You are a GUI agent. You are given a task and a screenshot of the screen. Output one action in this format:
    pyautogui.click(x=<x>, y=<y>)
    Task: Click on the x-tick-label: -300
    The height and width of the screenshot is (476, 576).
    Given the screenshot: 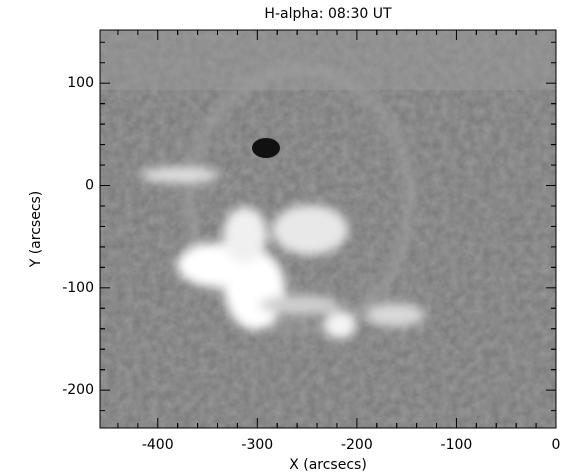 What is the action you would take?
    pyautogui.click(x=257, y=445)
    